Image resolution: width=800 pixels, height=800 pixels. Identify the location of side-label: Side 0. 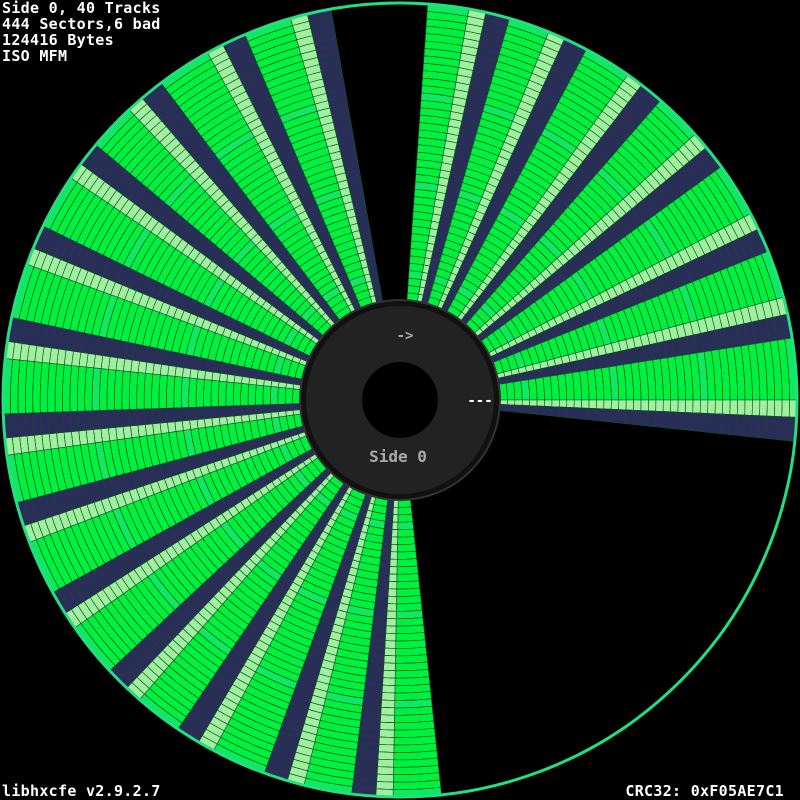
(398, 456).